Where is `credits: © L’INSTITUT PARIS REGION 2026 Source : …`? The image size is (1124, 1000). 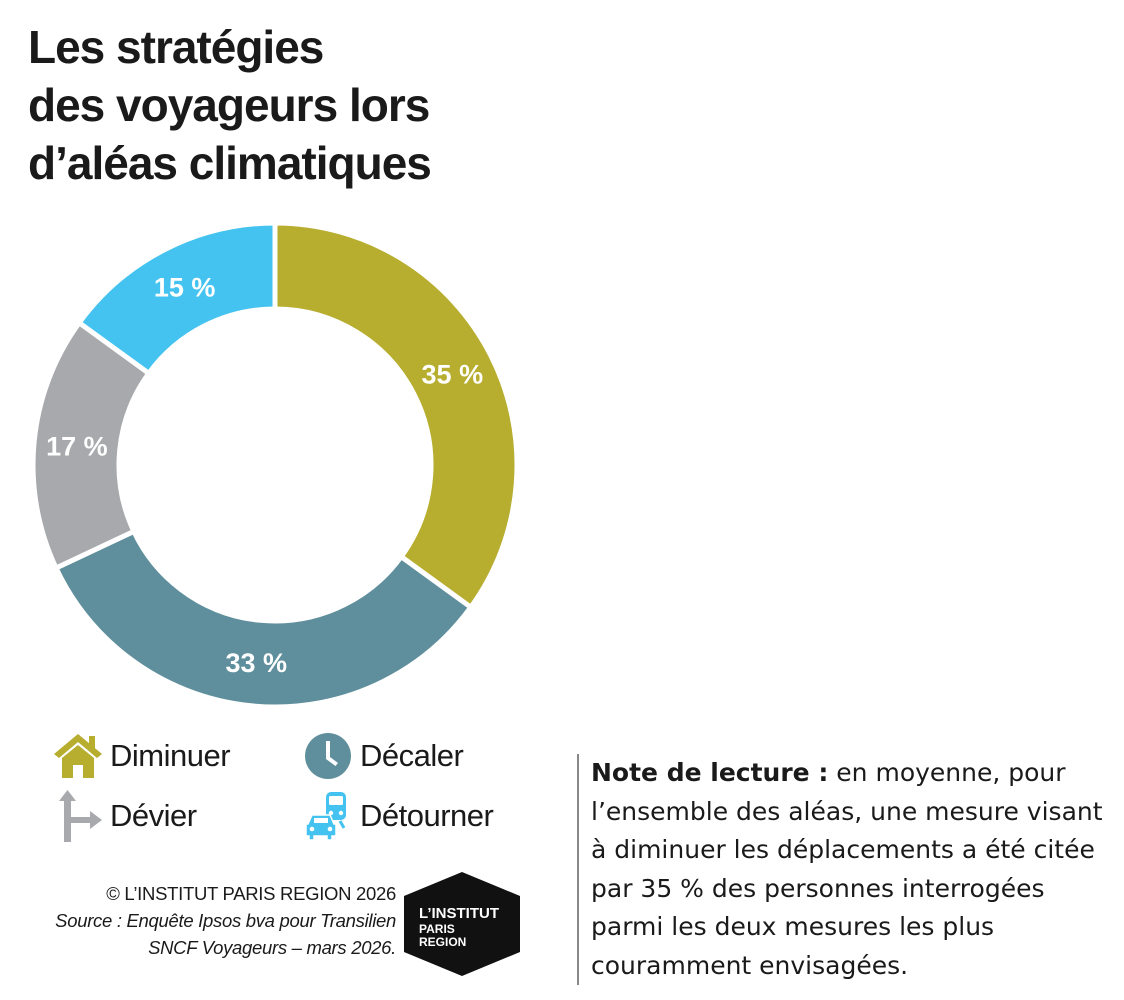 credits: © L’INSTITUT PARIS REGION 2026 Source : … is located at coordinates (205, 920).